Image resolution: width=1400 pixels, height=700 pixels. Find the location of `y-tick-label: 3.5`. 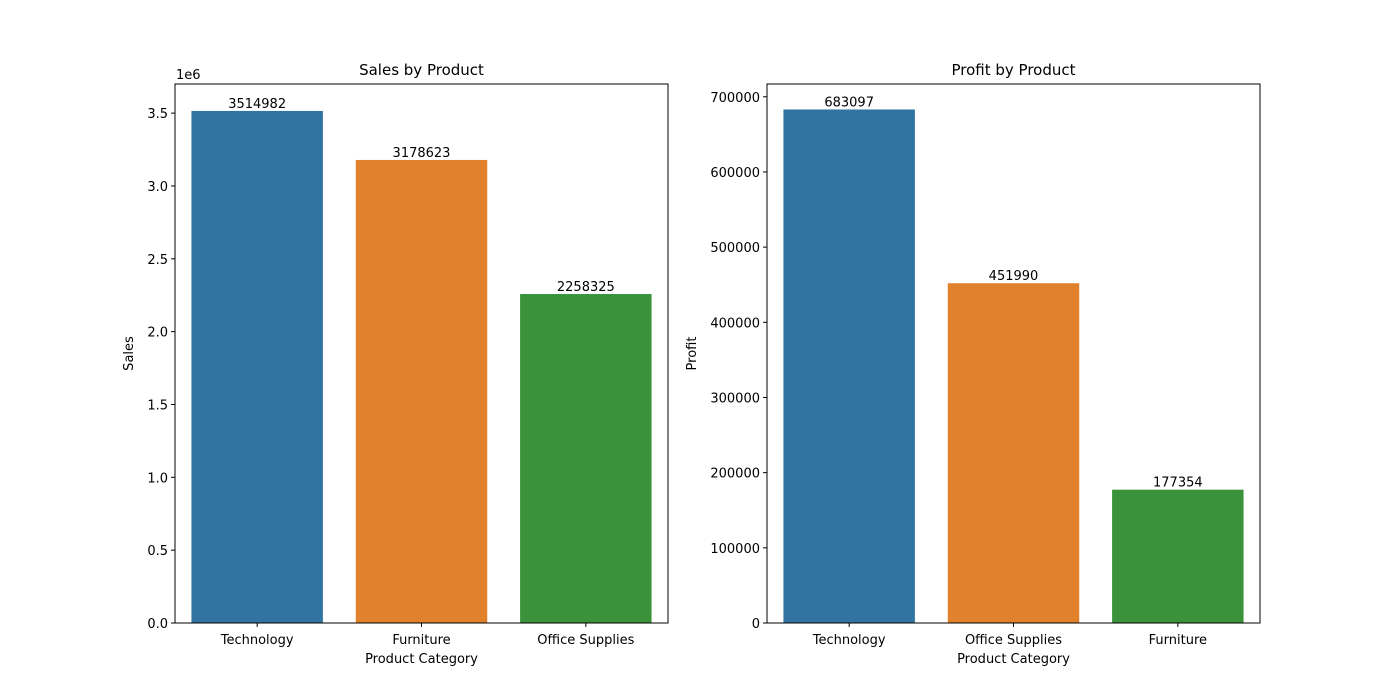

y-tick-label: 3.5 is located at coordinates (157, 114).